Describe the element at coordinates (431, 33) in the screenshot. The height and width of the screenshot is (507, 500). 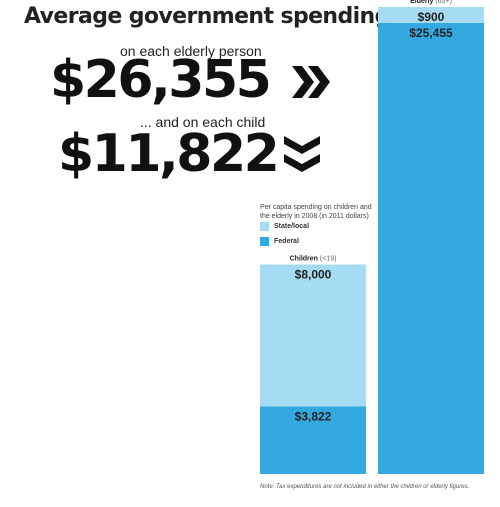
I see `data-label-federal-1: $25,455` at that location.